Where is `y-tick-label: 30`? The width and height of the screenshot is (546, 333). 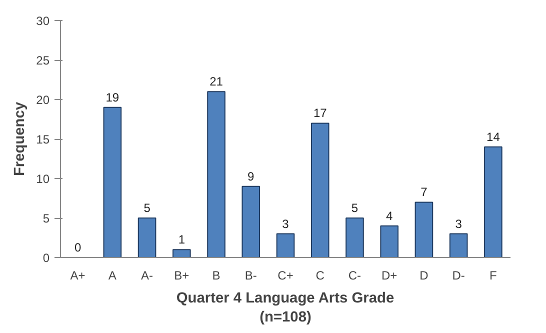
y-tick-label: 30 is located at coordinates (43, 21).